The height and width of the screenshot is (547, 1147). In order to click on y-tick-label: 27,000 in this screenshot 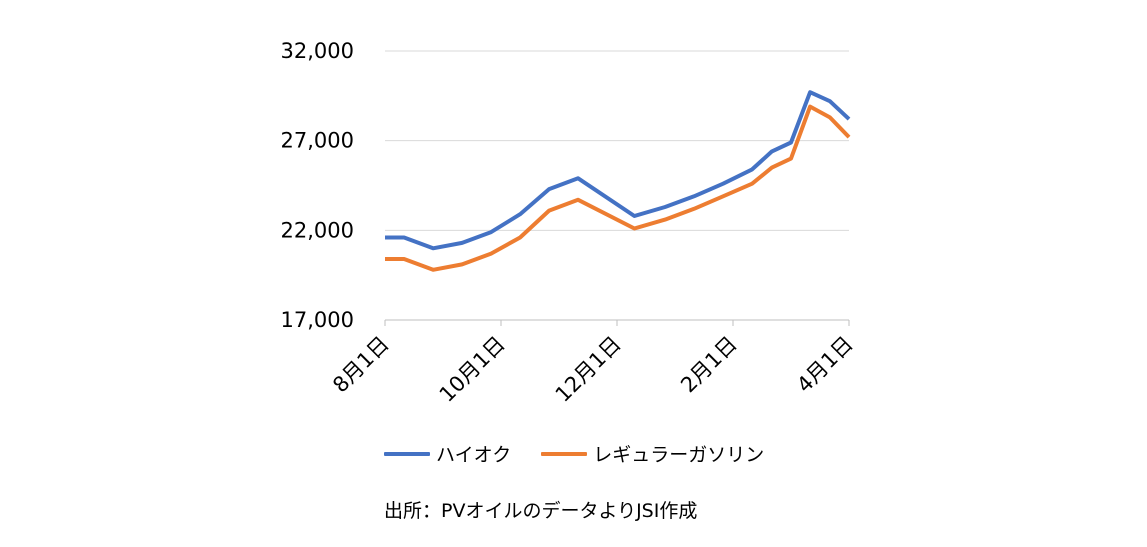, I will do `click(317, 141)`.